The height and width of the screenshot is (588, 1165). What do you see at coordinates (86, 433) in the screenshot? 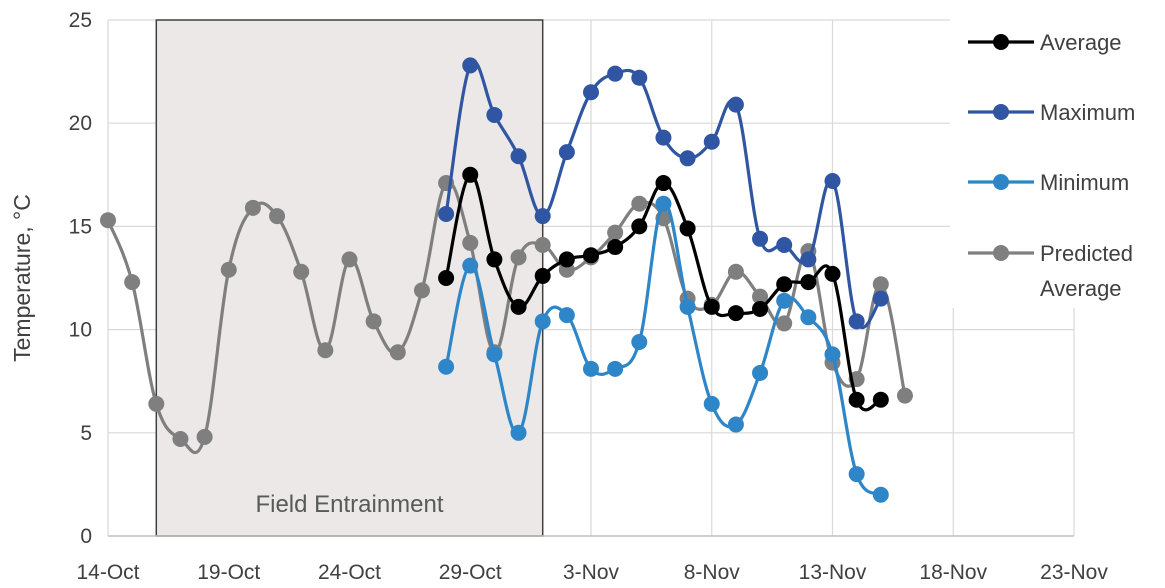
I see `y-tick-label: 5` at bounding box center [86, 433].